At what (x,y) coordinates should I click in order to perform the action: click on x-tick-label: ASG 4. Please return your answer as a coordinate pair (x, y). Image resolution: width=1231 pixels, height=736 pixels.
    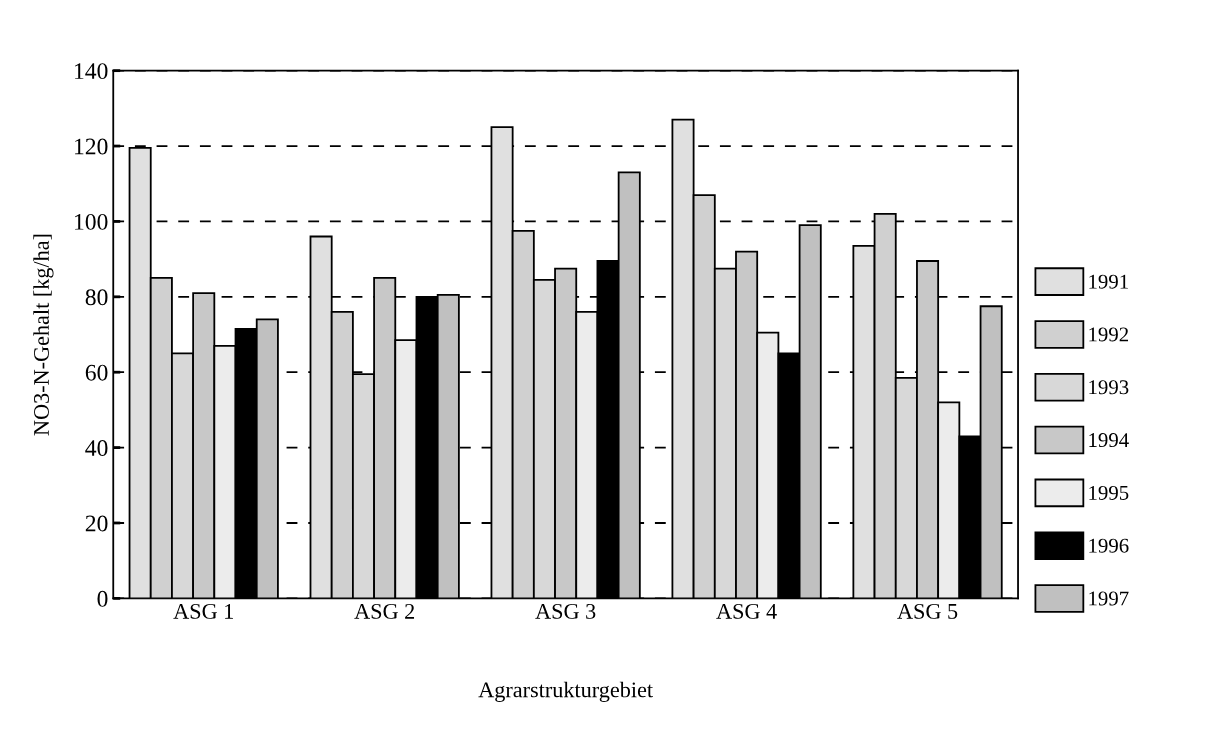
    Looking at the image, I should click on (746, 611).